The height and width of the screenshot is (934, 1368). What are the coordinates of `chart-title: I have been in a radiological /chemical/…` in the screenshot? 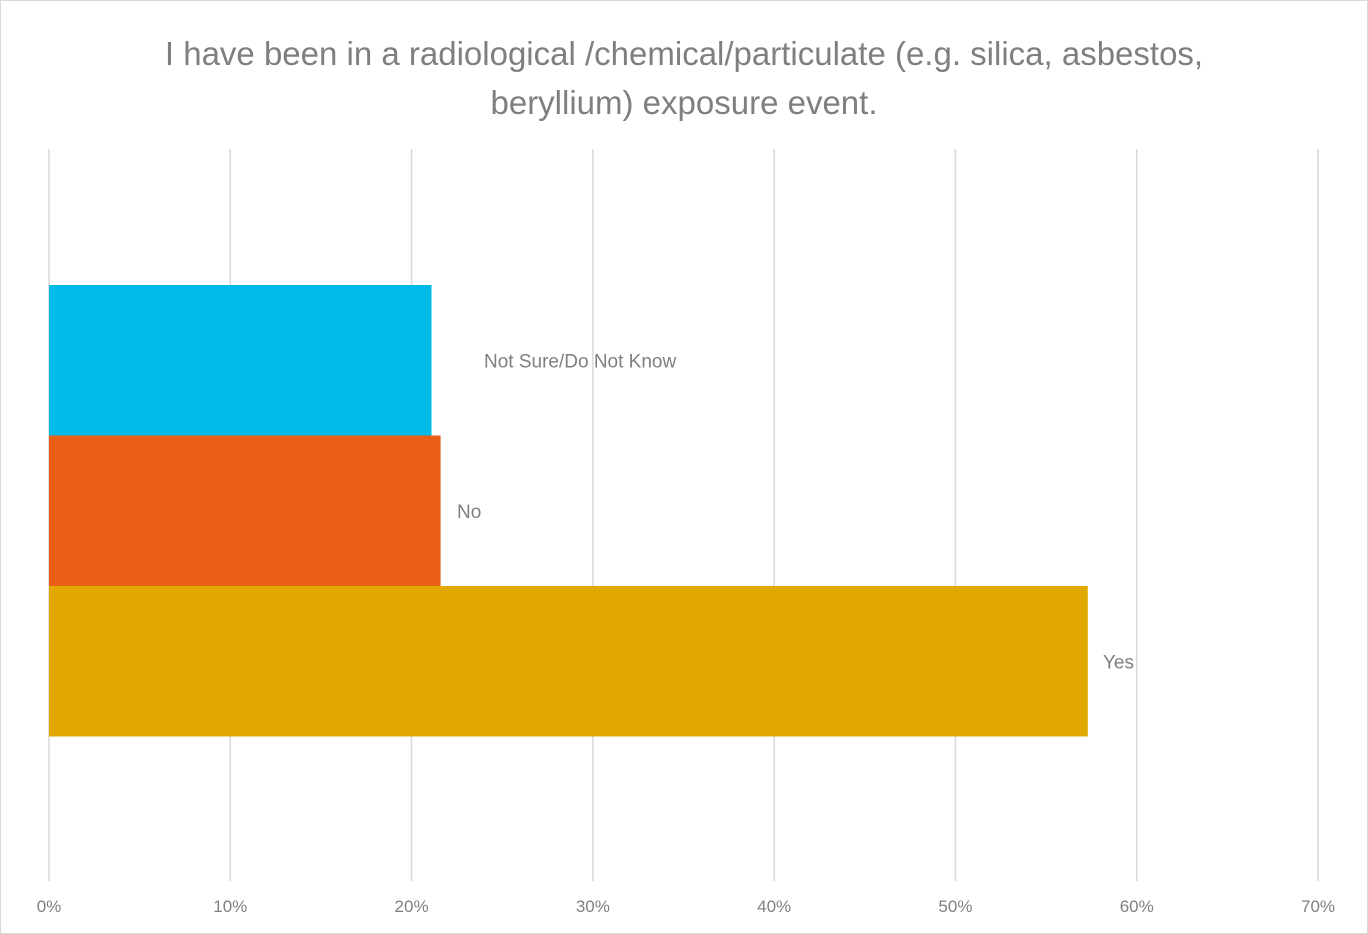 It's located at (684, 78).